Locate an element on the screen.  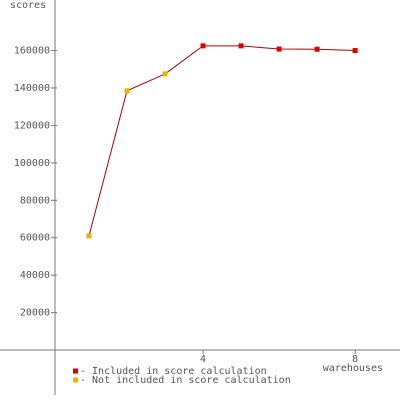
y-tick-label: 60000 is located at coordinates (35, 238).